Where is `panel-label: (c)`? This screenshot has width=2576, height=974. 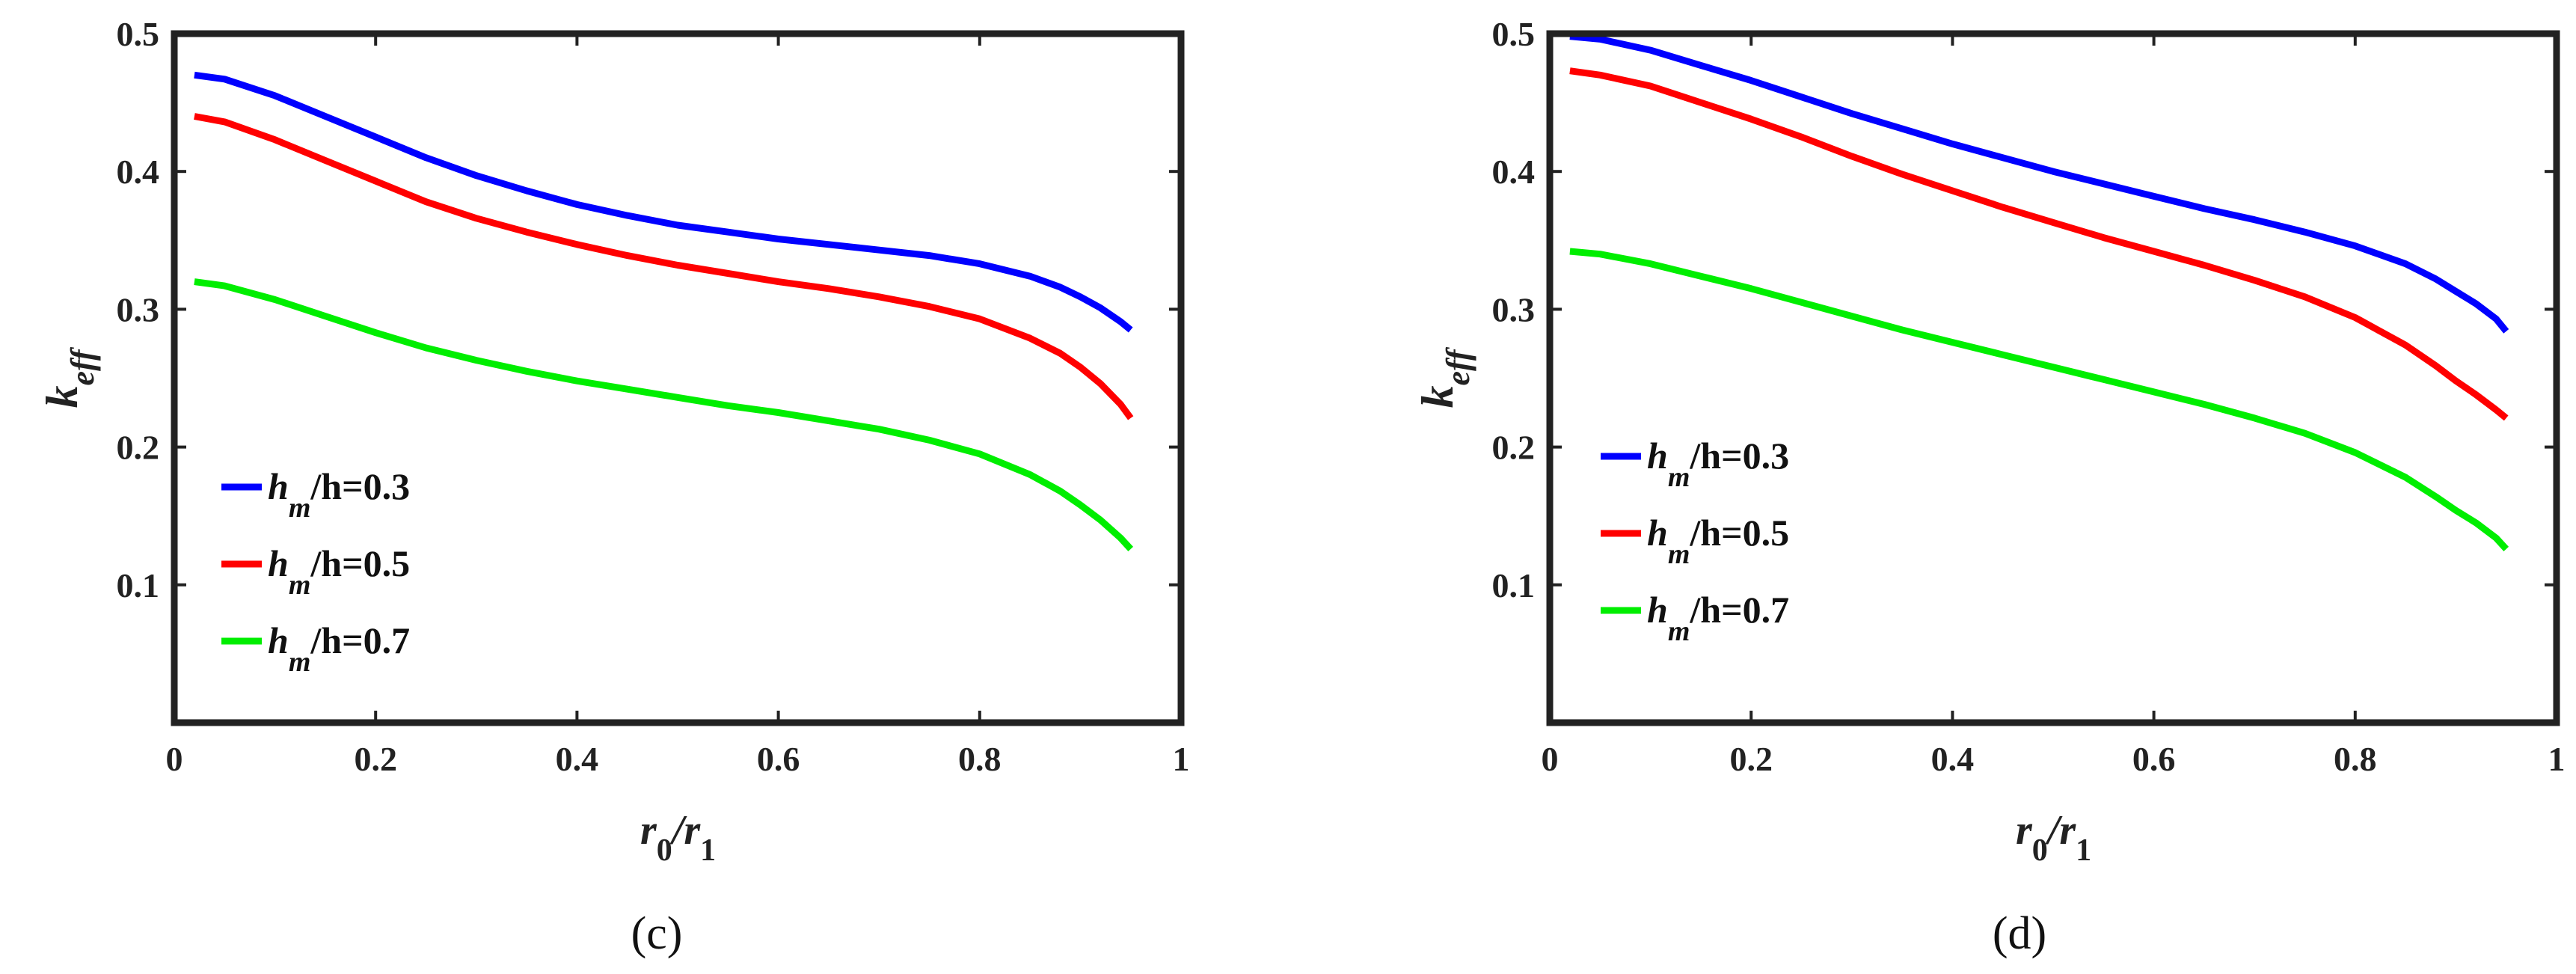 panel-label: (c) is located at coordinates (657, 934).